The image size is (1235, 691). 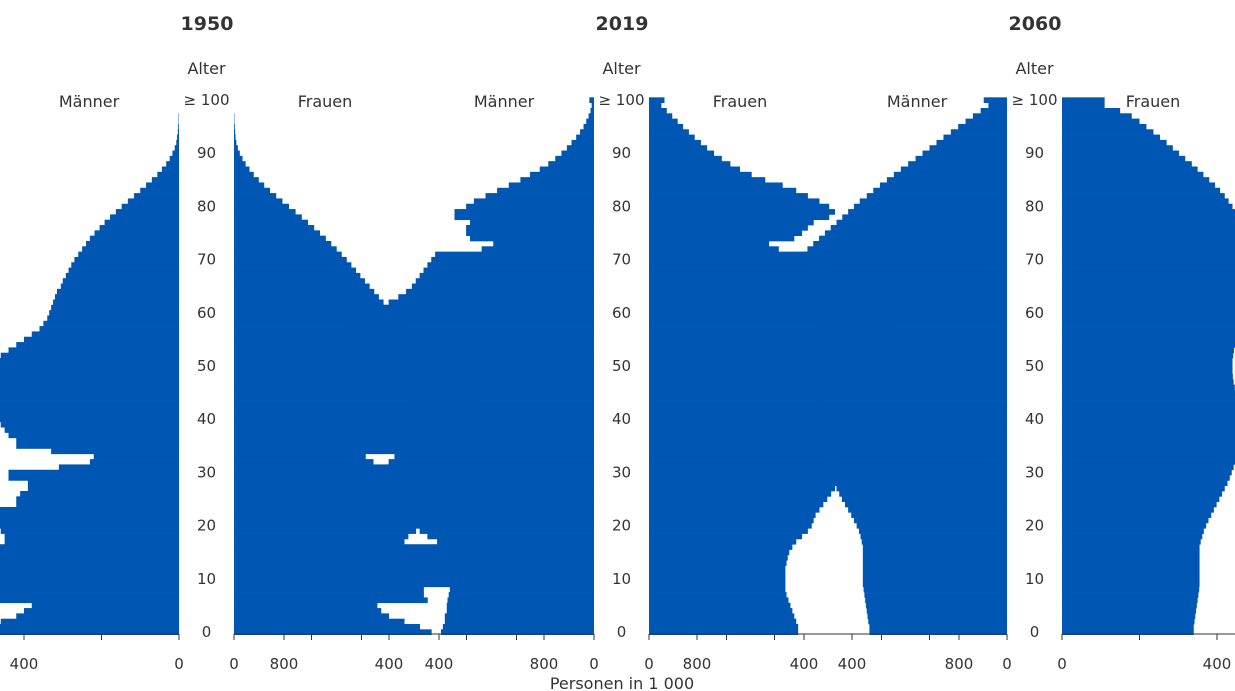 I want to click on age-tick-2060-10: 10, so click(x=1034, y=579).